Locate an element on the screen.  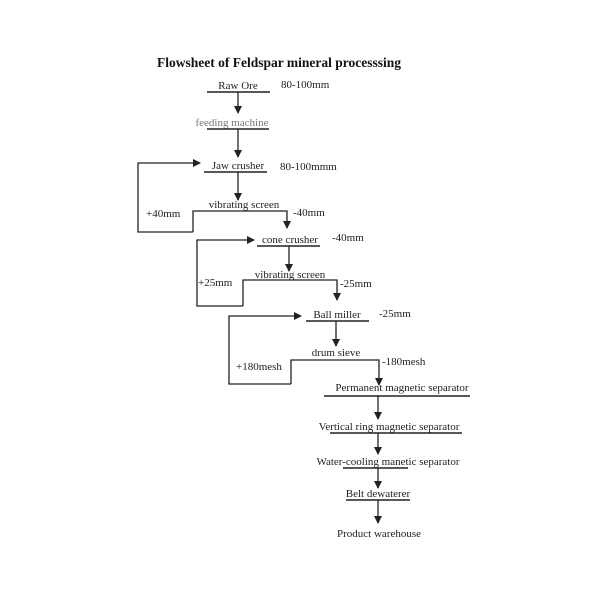
node-ball-miller: Ball miller is located at coordinates (337, 315).